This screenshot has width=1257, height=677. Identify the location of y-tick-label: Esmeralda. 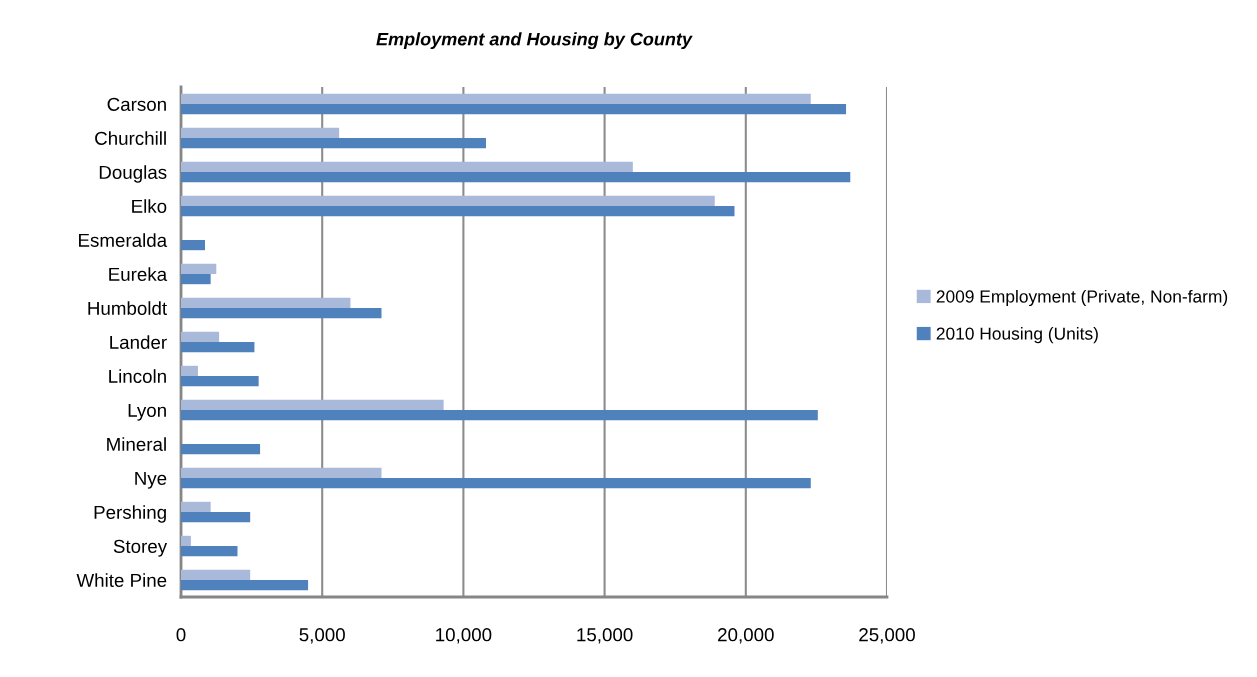
(123, 240).